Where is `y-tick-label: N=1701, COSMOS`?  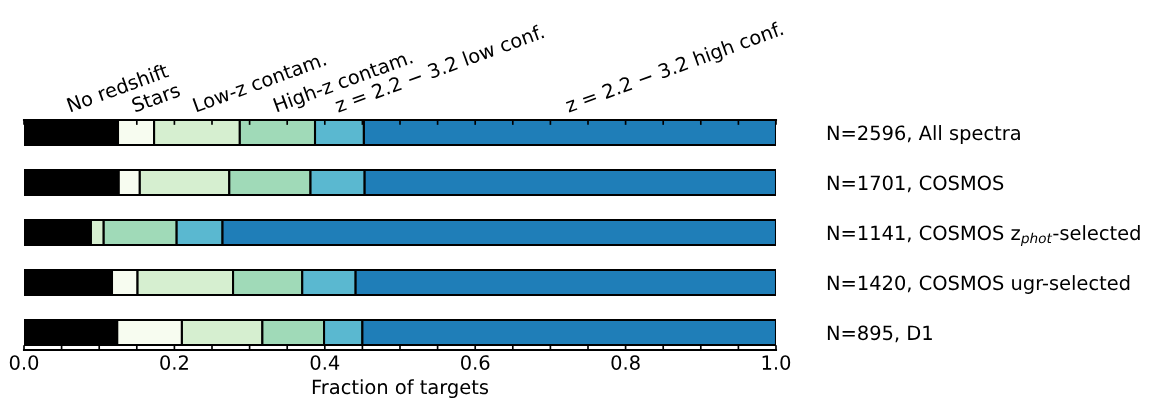
y-tick-label: N=1701, COSMOS is located at coordinates (915, 184).